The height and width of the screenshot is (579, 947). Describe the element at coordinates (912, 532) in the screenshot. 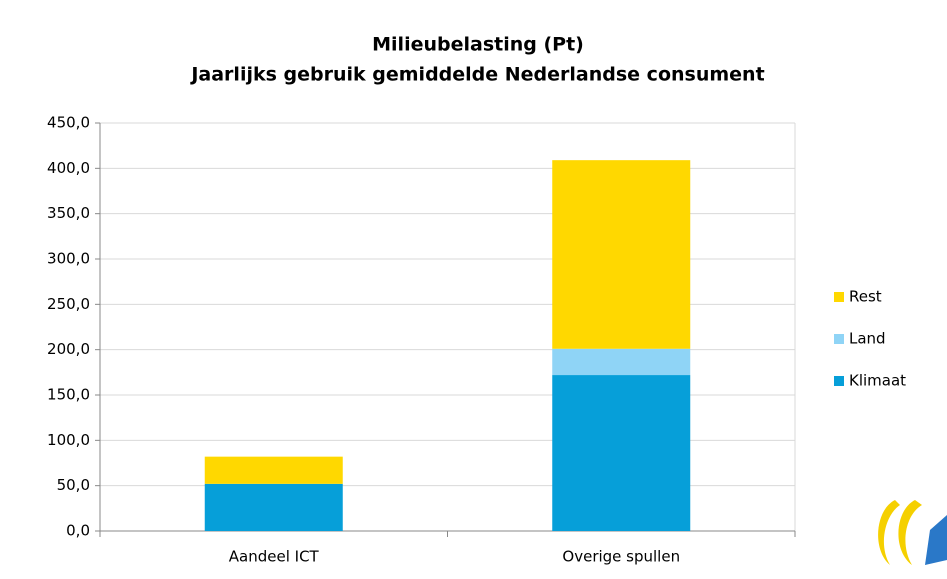

I see `logo` at that location.